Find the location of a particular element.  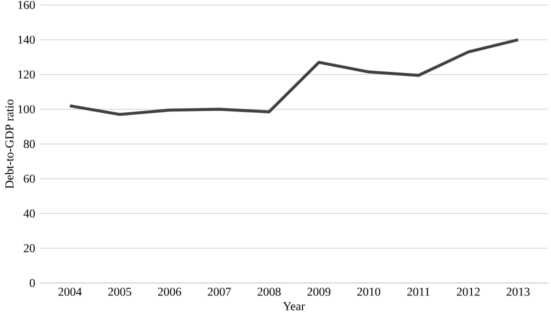

y-tick-label: 120 is located at coordinates (26, 74).